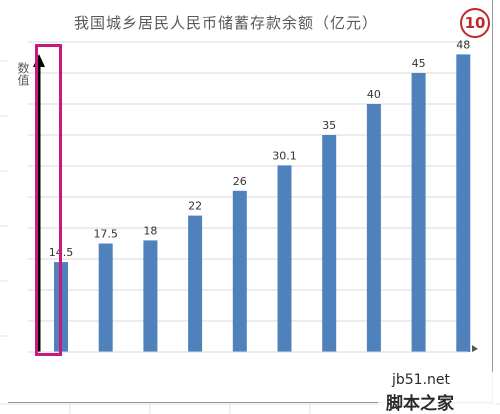  Describe the element at coordinates (475, 348) in the screenshot. I see `x-axis-arrowhead` at that location.